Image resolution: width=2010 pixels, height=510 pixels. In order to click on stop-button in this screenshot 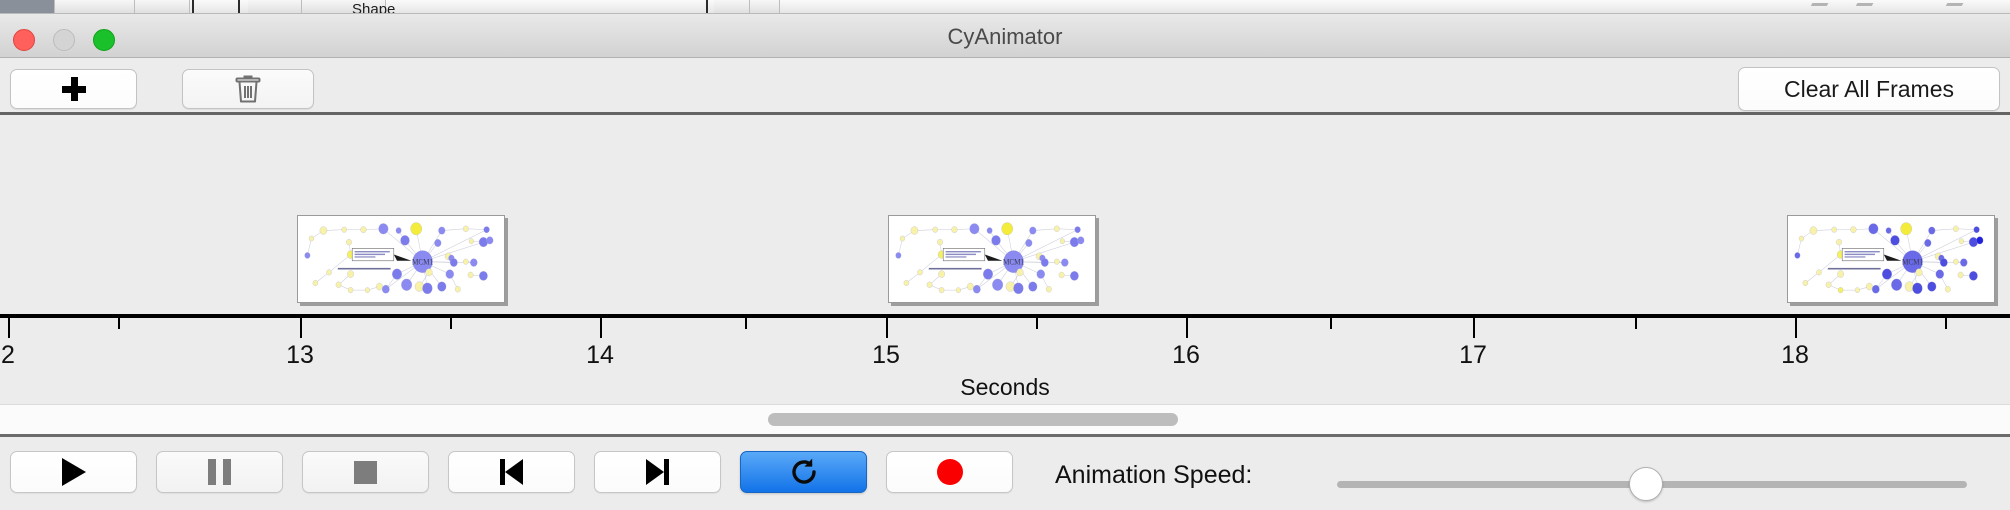, I will do `click(365, 472)`.